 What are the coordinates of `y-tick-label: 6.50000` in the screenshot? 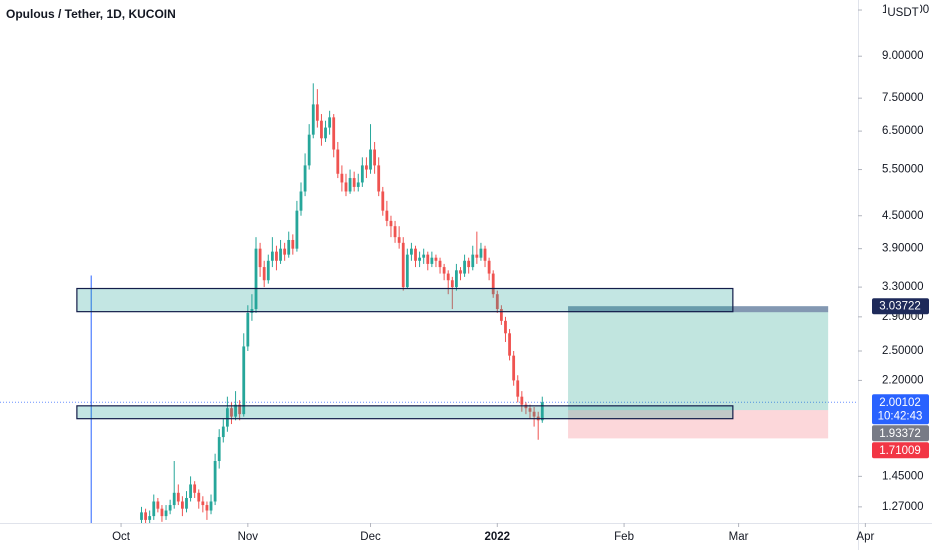 It's located at (903, 131).